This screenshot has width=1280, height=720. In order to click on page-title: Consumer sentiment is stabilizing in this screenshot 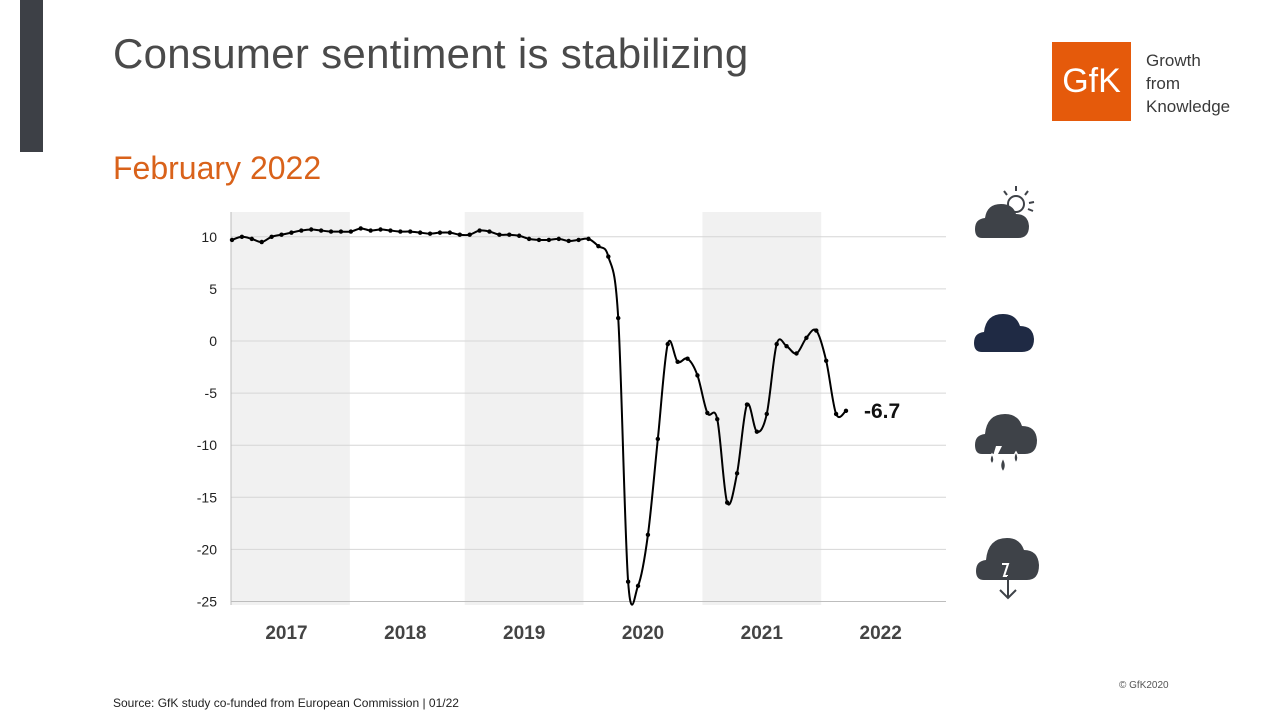, I will do `click(431, 53)`.